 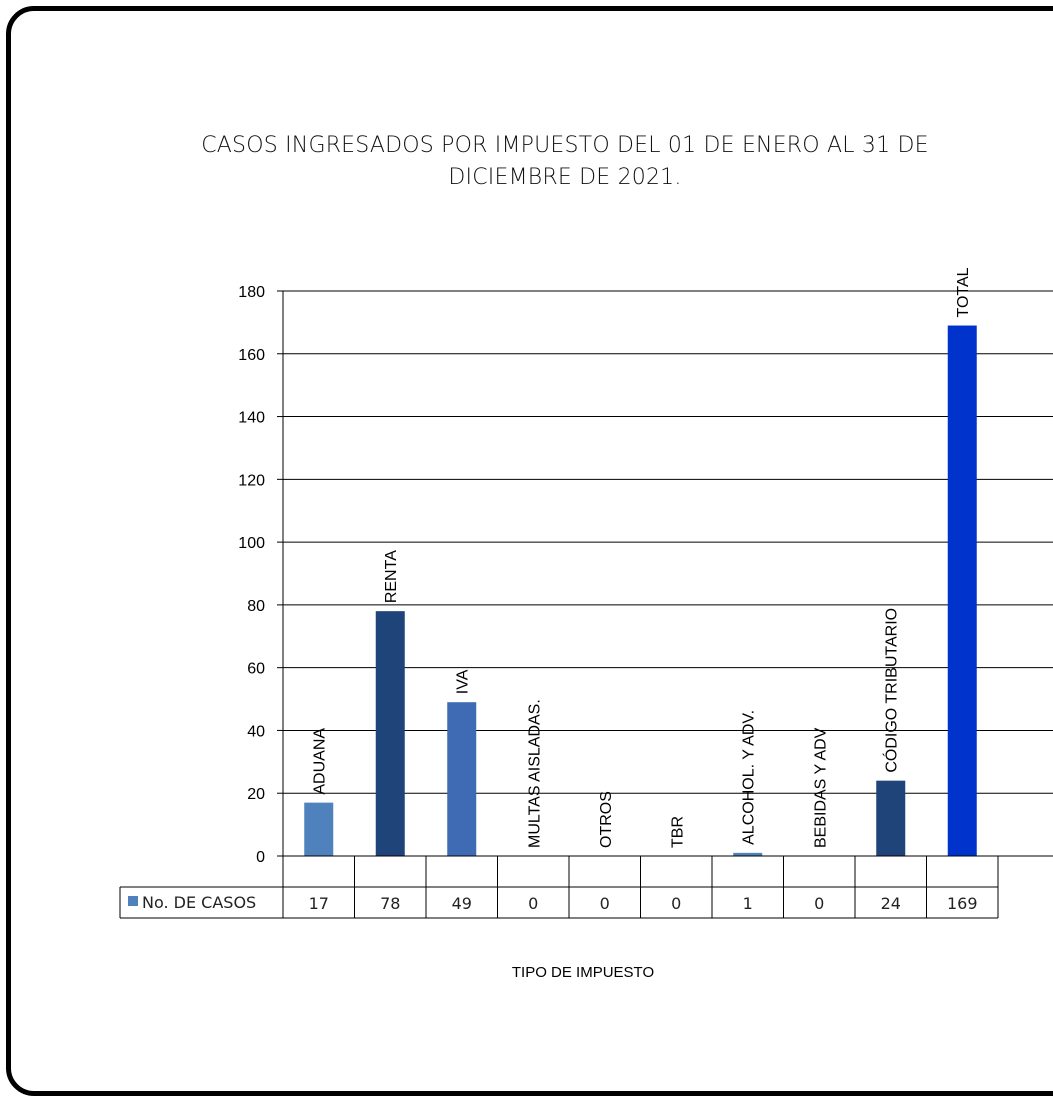 What do you see at coordinates (962, 903) in the screenshot?
I see `table-cell: 169` at bounding box center [962, 903].